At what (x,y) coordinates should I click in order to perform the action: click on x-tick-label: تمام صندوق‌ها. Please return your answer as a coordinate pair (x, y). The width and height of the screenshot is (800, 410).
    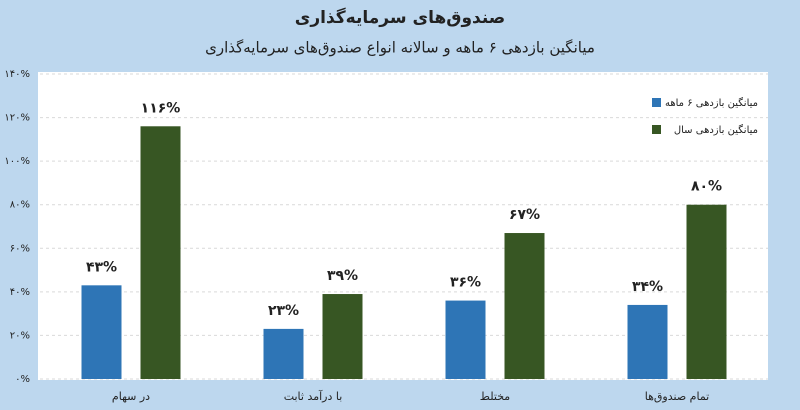
    Looking at the image, I should click on (677, 396).